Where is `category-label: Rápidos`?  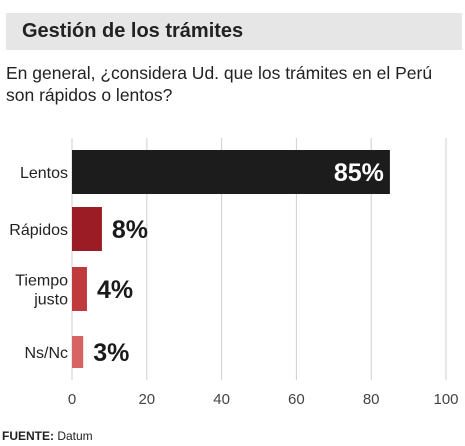 category-label: Rápidos is located at coordinates (38, 230).